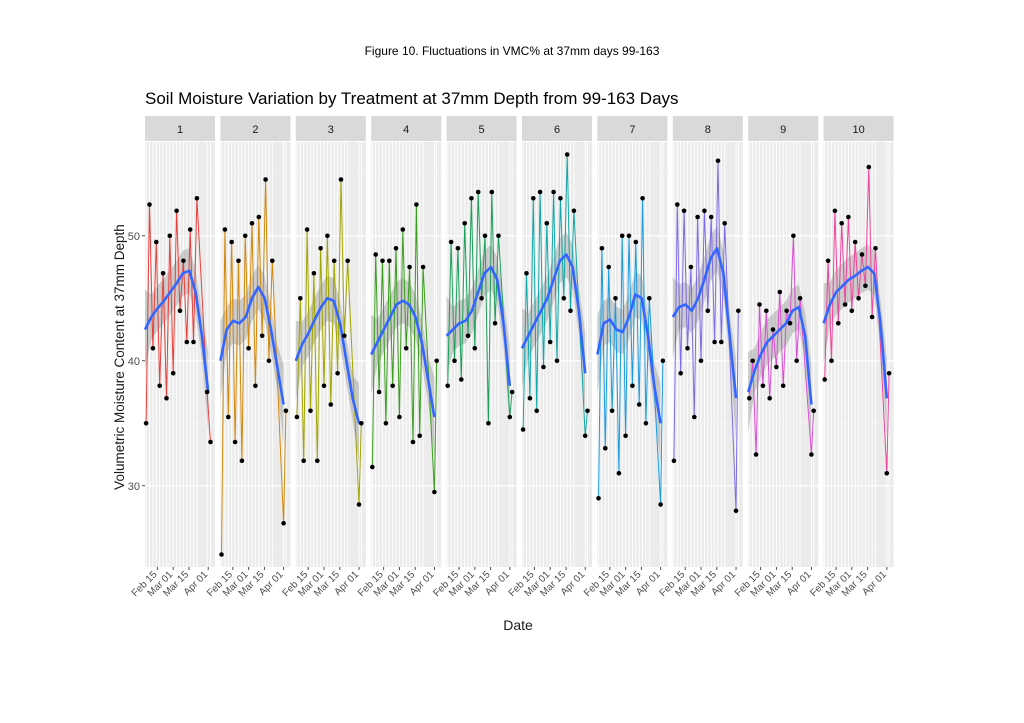 The image size is (1024, 723). I want to click on series-line, so click(480, 307).